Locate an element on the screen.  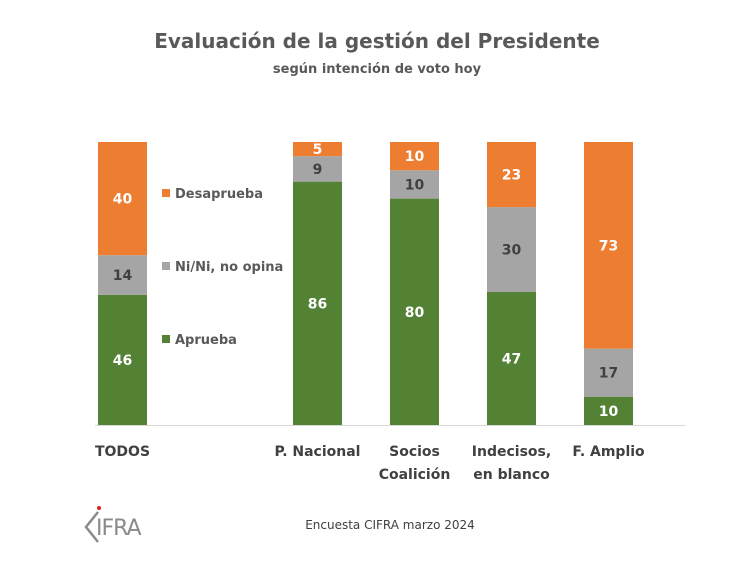
category-label: Coalición is located at coordinates (415, 475).